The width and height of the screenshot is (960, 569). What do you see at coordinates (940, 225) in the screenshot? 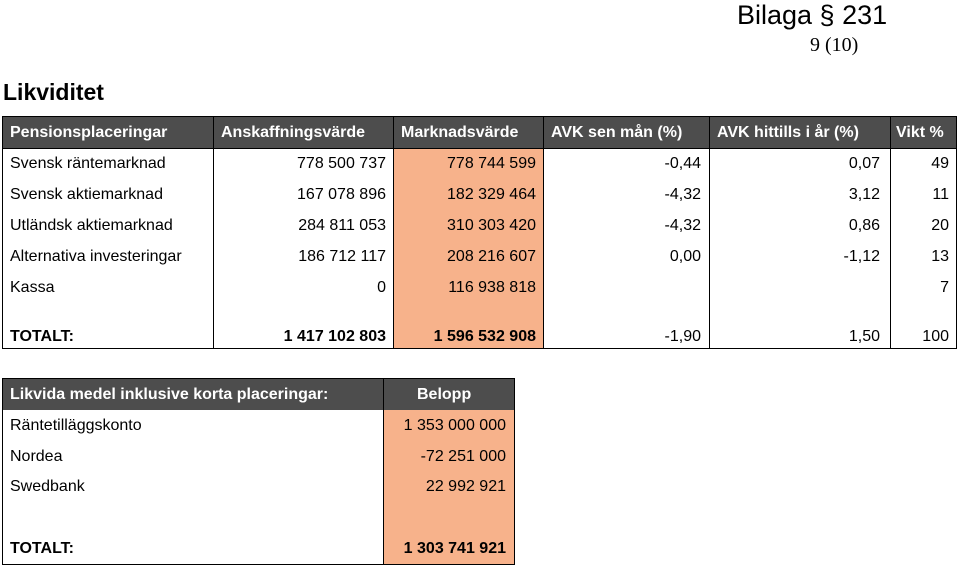
I see `table-cell: 20` at bounding box center [940, 225].